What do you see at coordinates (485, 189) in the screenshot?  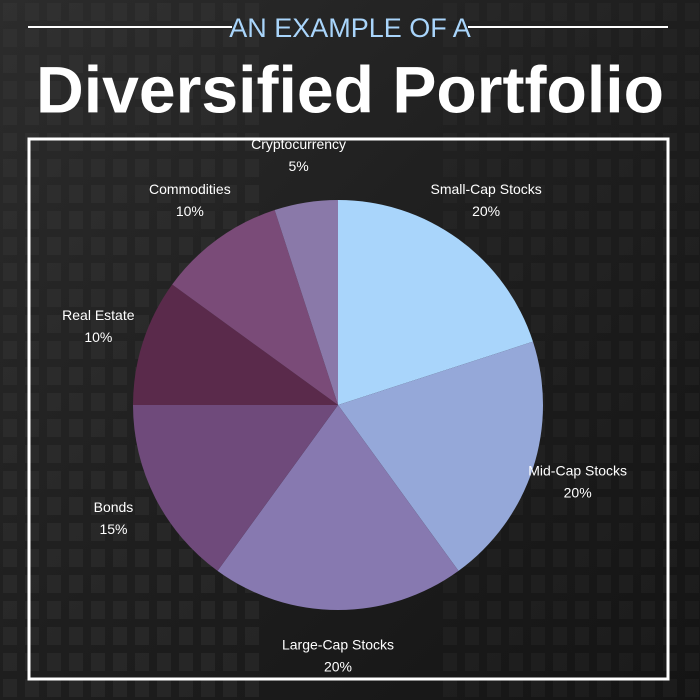 I see `slice-label: Small-Cap Stocks` at bounding box center [485, 189].